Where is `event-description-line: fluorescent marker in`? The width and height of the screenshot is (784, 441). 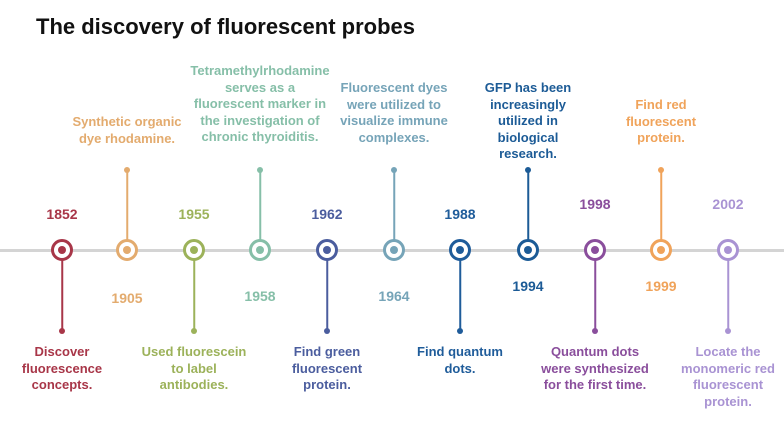
event-description-line: fluorescent marker in is located at coordinates (260, 103).